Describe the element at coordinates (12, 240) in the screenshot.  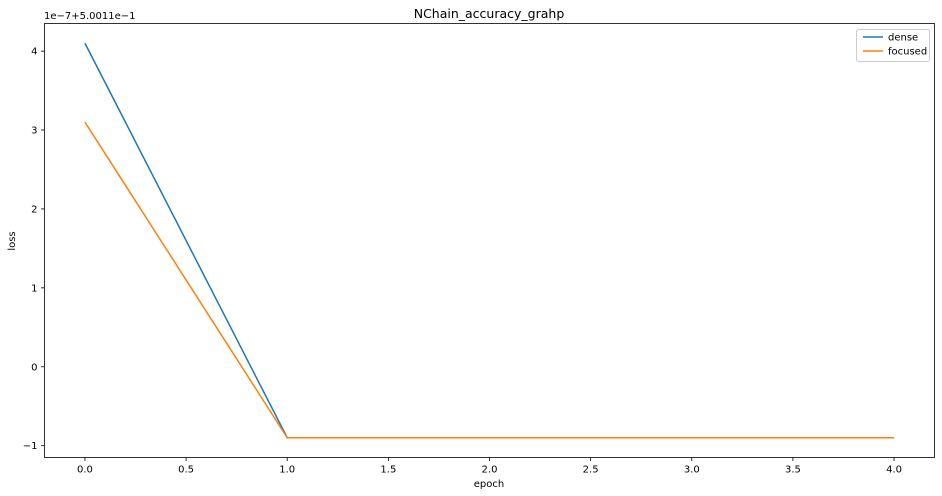
I see `y-axis-label: loss` at that location.